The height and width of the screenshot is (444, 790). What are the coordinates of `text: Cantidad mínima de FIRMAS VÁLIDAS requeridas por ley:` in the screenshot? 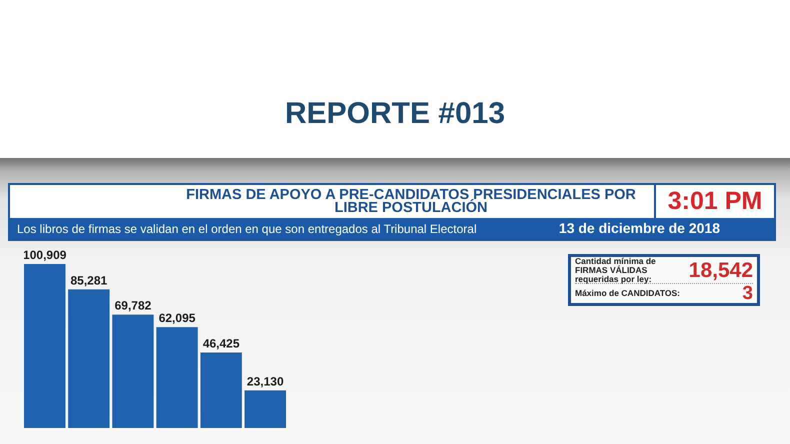 It's located at (616, 270).